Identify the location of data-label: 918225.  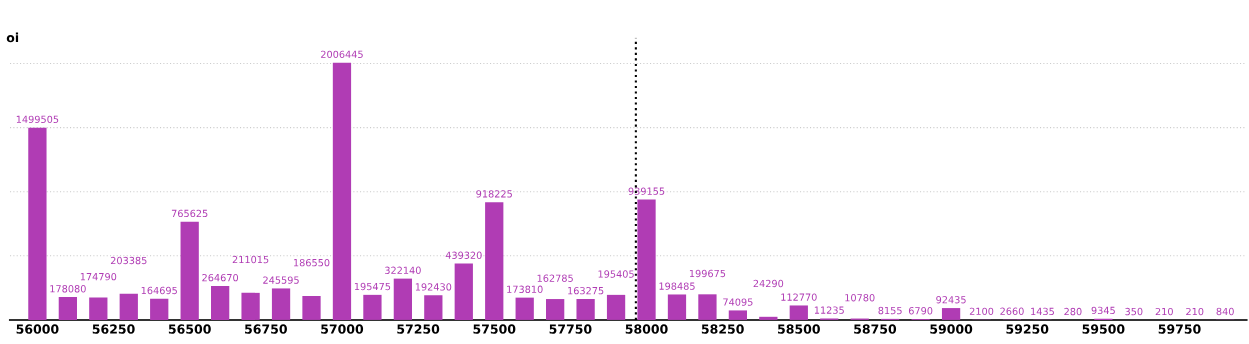
(494, 194).